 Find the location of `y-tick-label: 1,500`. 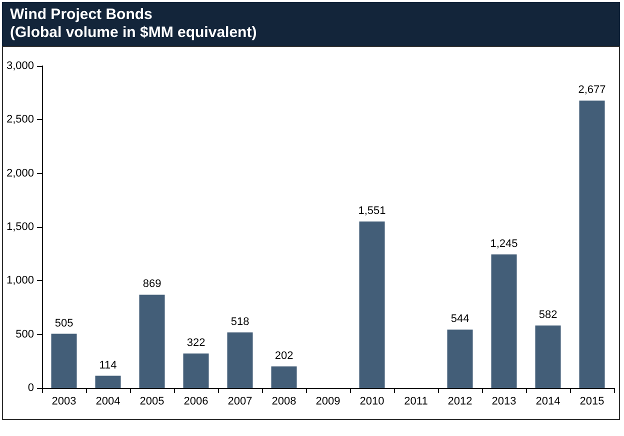

y-tick-label: 1,500 is located at coordinates (20, 227).